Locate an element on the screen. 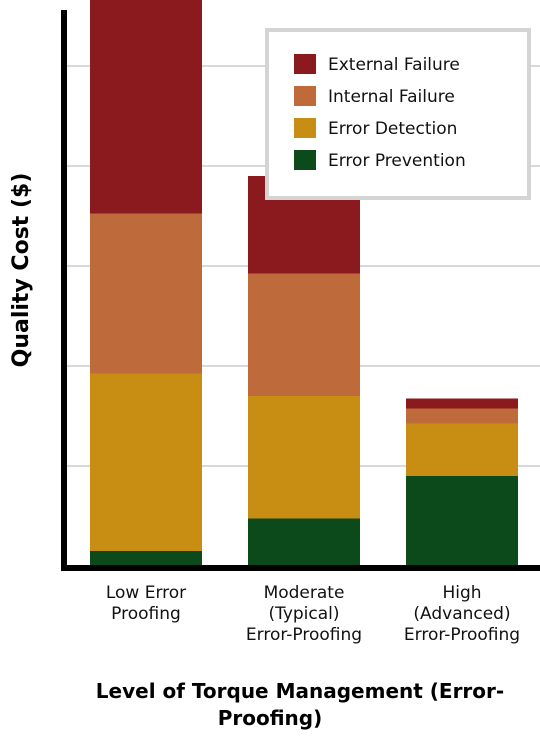 This screenshot has height=738, width=540. legend-label: Error Detection is located at coordinates (392, 129).